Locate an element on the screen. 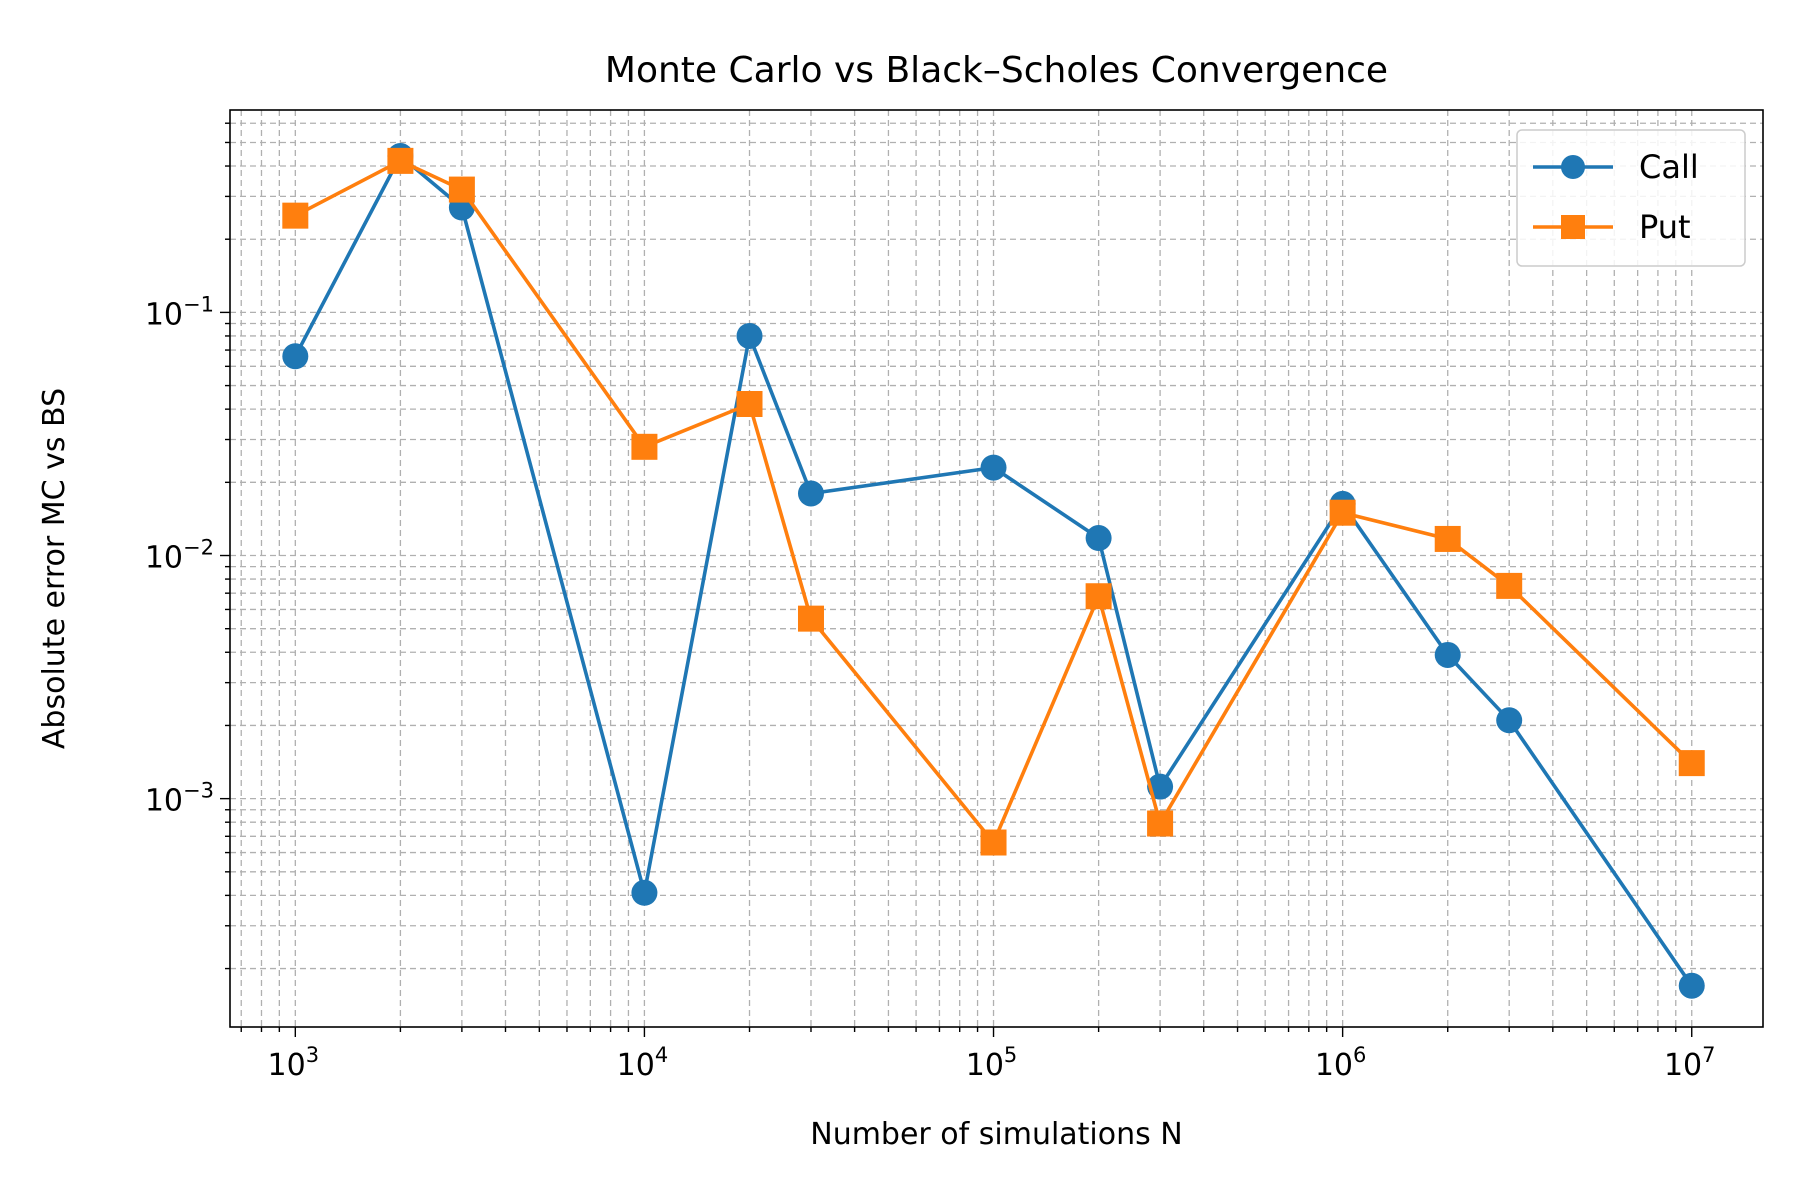 This screenshot has height=1200, width=1800. y-tick-label: 10⁻³ is located at coordinates (179, 799).